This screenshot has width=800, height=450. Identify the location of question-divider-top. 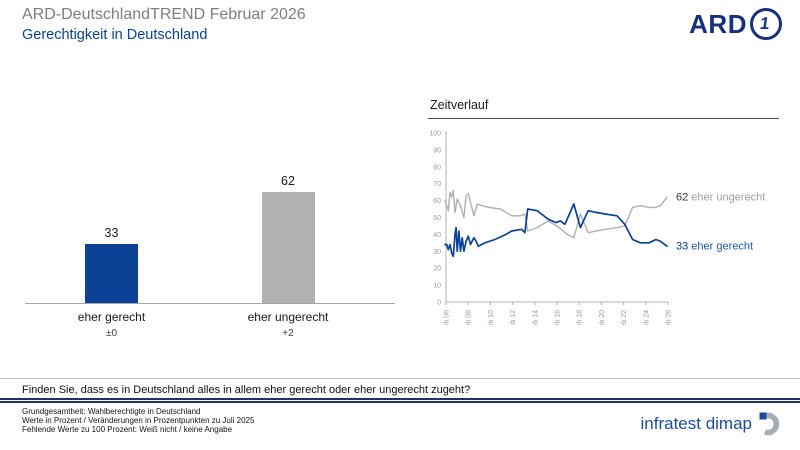
(400, 378).